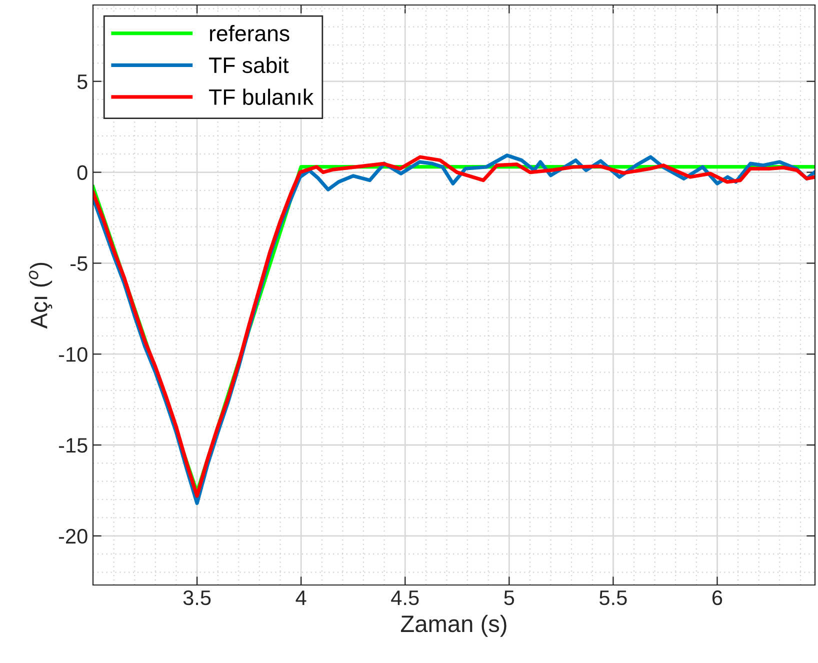 The height and width of the screenshot is (663, 818). Describe the element at coordinates (613, 598) in the screenshot. I see `x-tick-label: 5.5` at that location.